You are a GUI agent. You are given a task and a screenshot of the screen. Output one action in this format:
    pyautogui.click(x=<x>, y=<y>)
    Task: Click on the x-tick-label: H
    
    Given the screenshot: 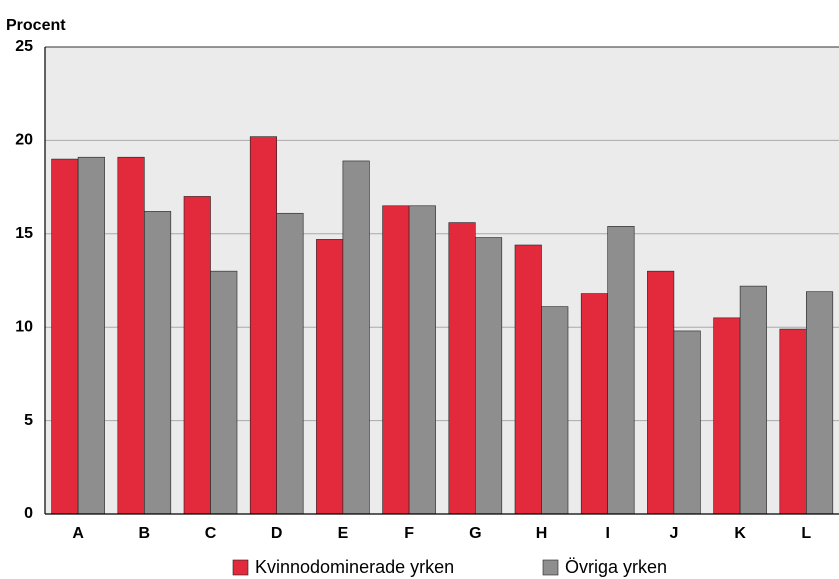 What is the action you would take?
    pyautogui.click(x=542, y=533)
    